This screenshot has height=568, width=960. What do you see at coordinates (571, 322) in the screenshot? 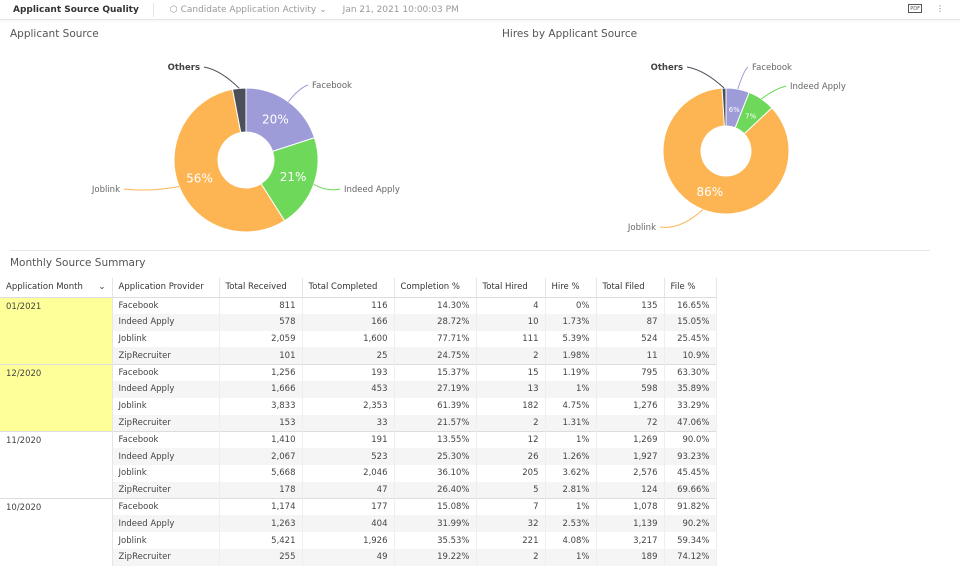
I see `value-cell: 1.73%` at bounding box center [571, 322].